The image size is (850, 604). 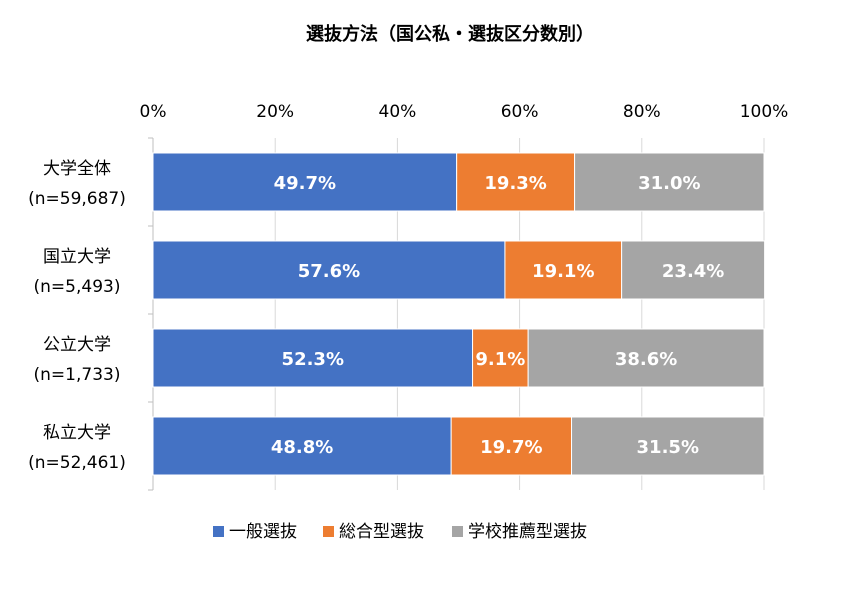 I want to click on data-label: 19.3%, so click(x=515, y=183).